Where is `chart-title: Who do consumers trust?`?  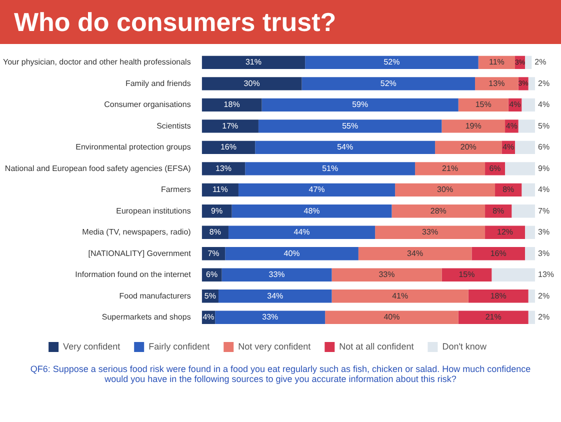
chart-title: Who do consumers trust? is located at coordinates (280, 22).